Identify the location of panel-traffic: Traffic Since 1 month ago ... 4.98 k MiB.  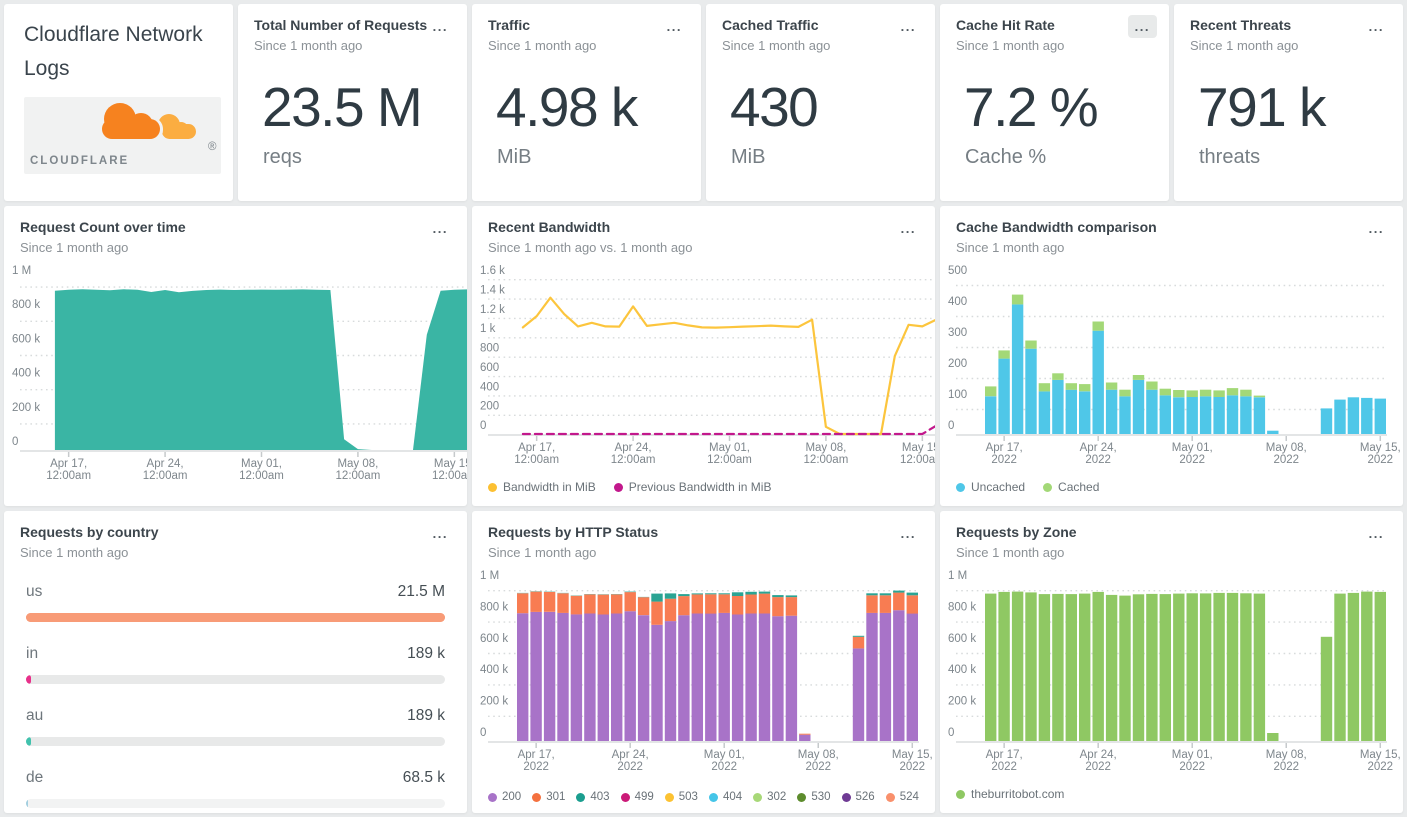
(586, 102).